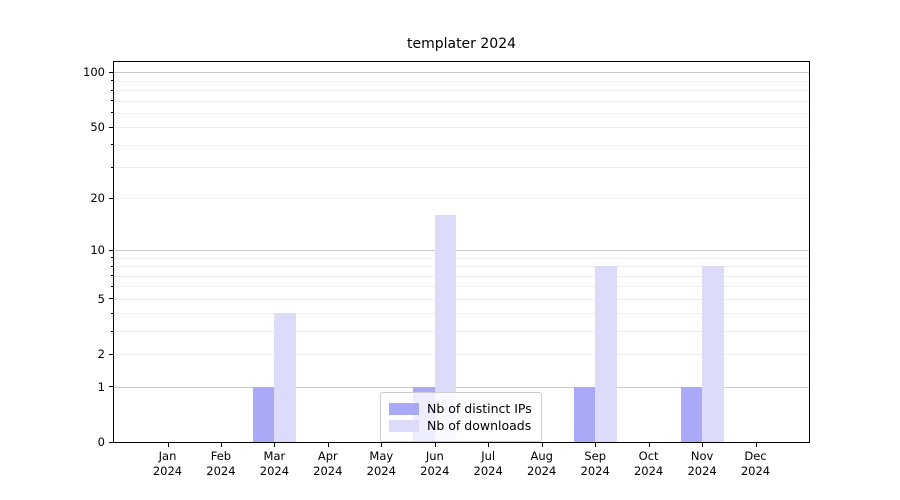 The height and width of the screenshot is (500, 900). I want to click on legend-item-downloads: Nb of downloads, so click(460, 425).